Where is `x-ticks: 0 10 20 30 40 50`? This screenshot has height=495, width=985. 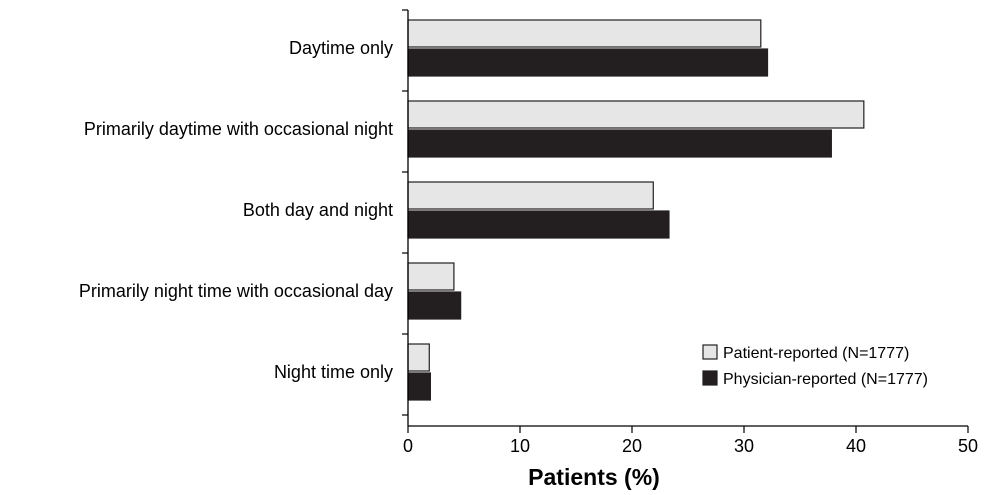
x-ticks: 0 10 20 30 40 50 is located at coordinates (690, 441).